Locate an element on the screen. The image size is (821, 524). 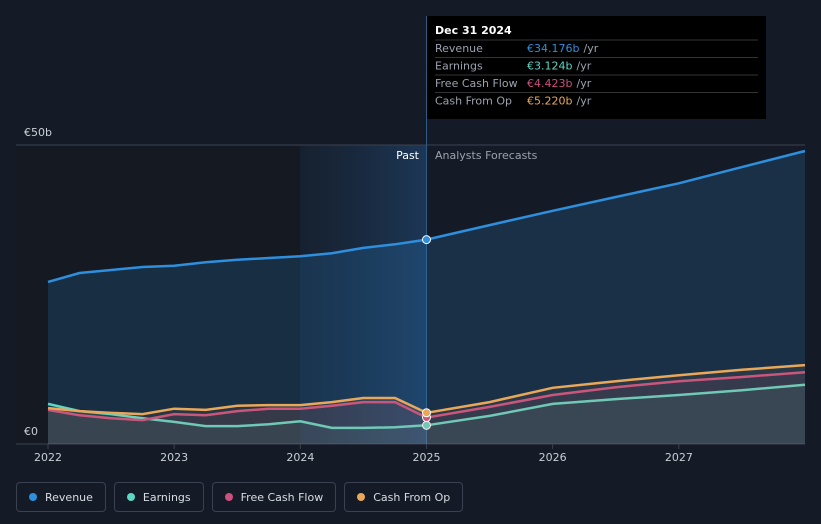
y-tick-label: €0 is located at coordinates (31, 431).